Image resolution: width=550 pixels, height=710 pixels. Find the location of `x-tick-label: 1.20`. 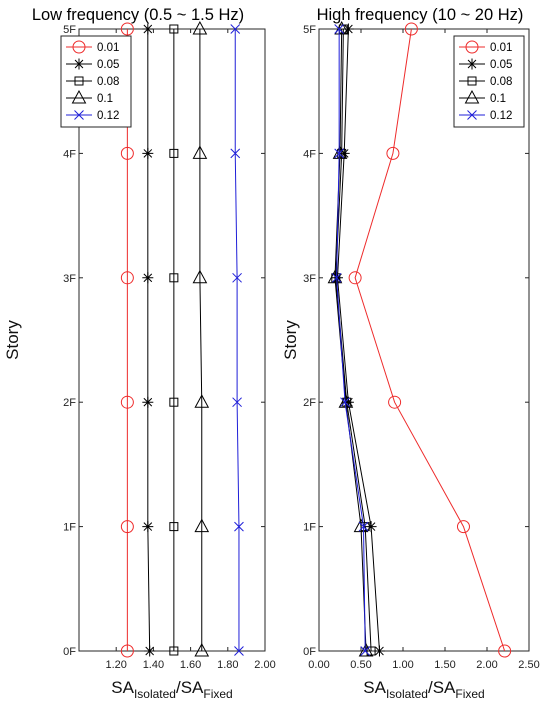

x-tick-label: 1.20 is located at coordinates (115, 665).